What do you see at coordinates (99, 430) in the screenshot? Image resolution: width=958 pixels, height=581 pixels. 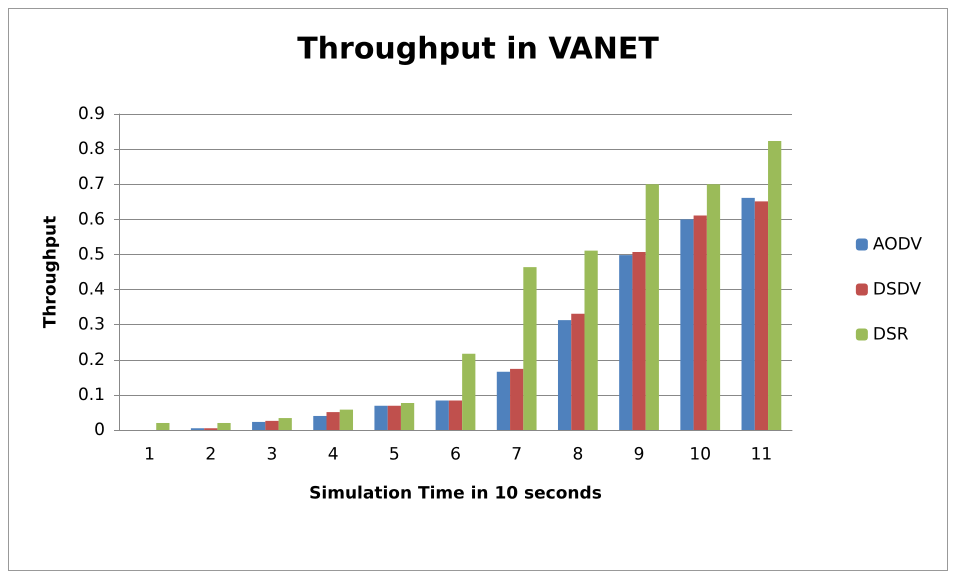 I see `y-tick-label: 0` at bounding box center [99, 430].